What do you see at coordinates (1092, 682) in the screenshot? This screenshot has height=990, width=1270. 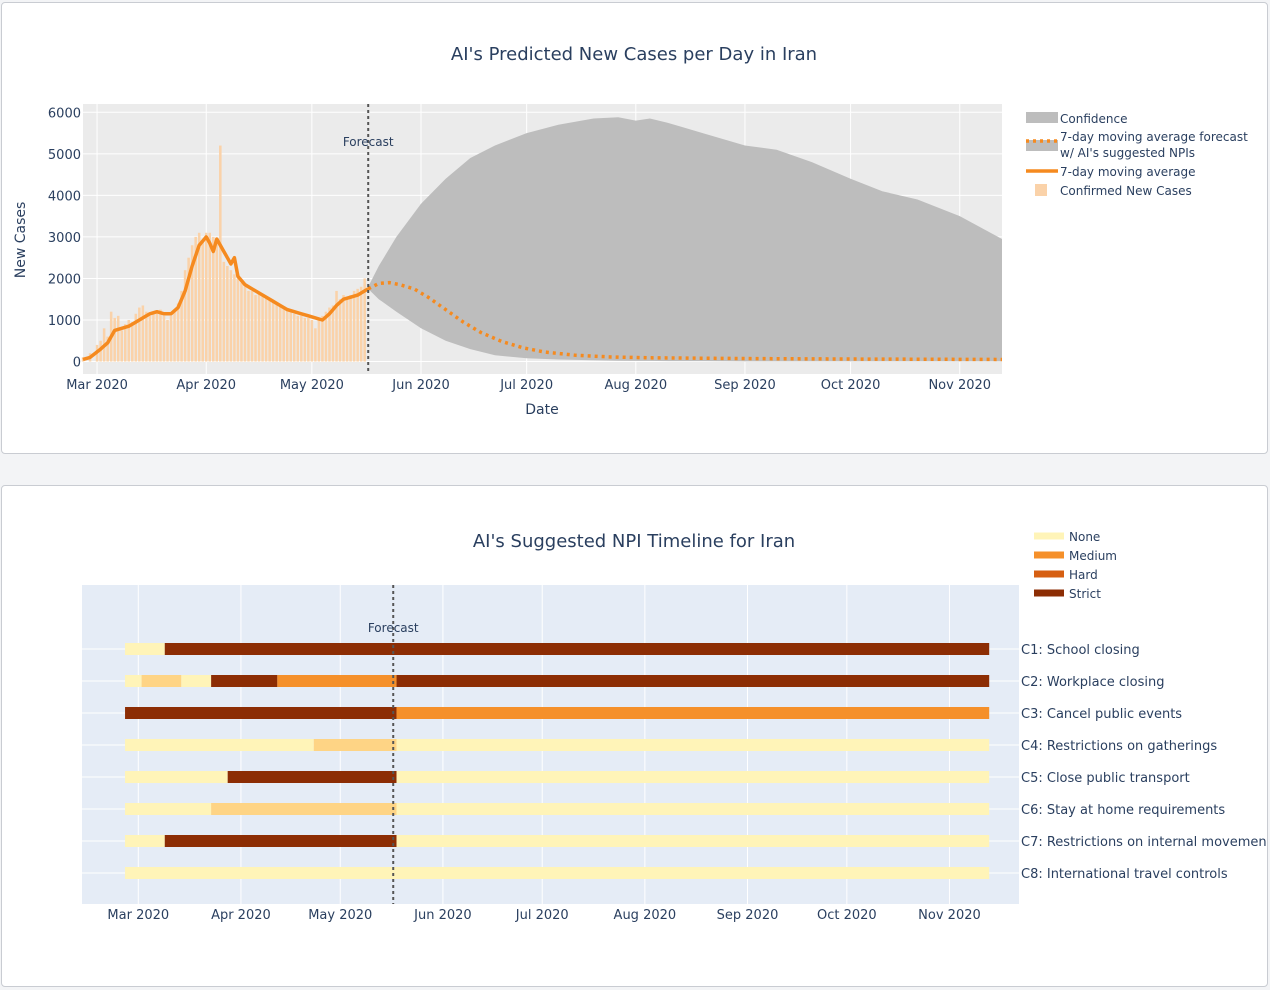 I see `npi-row-label: C2: Workplace closing` at bounding box center [1092, 682].